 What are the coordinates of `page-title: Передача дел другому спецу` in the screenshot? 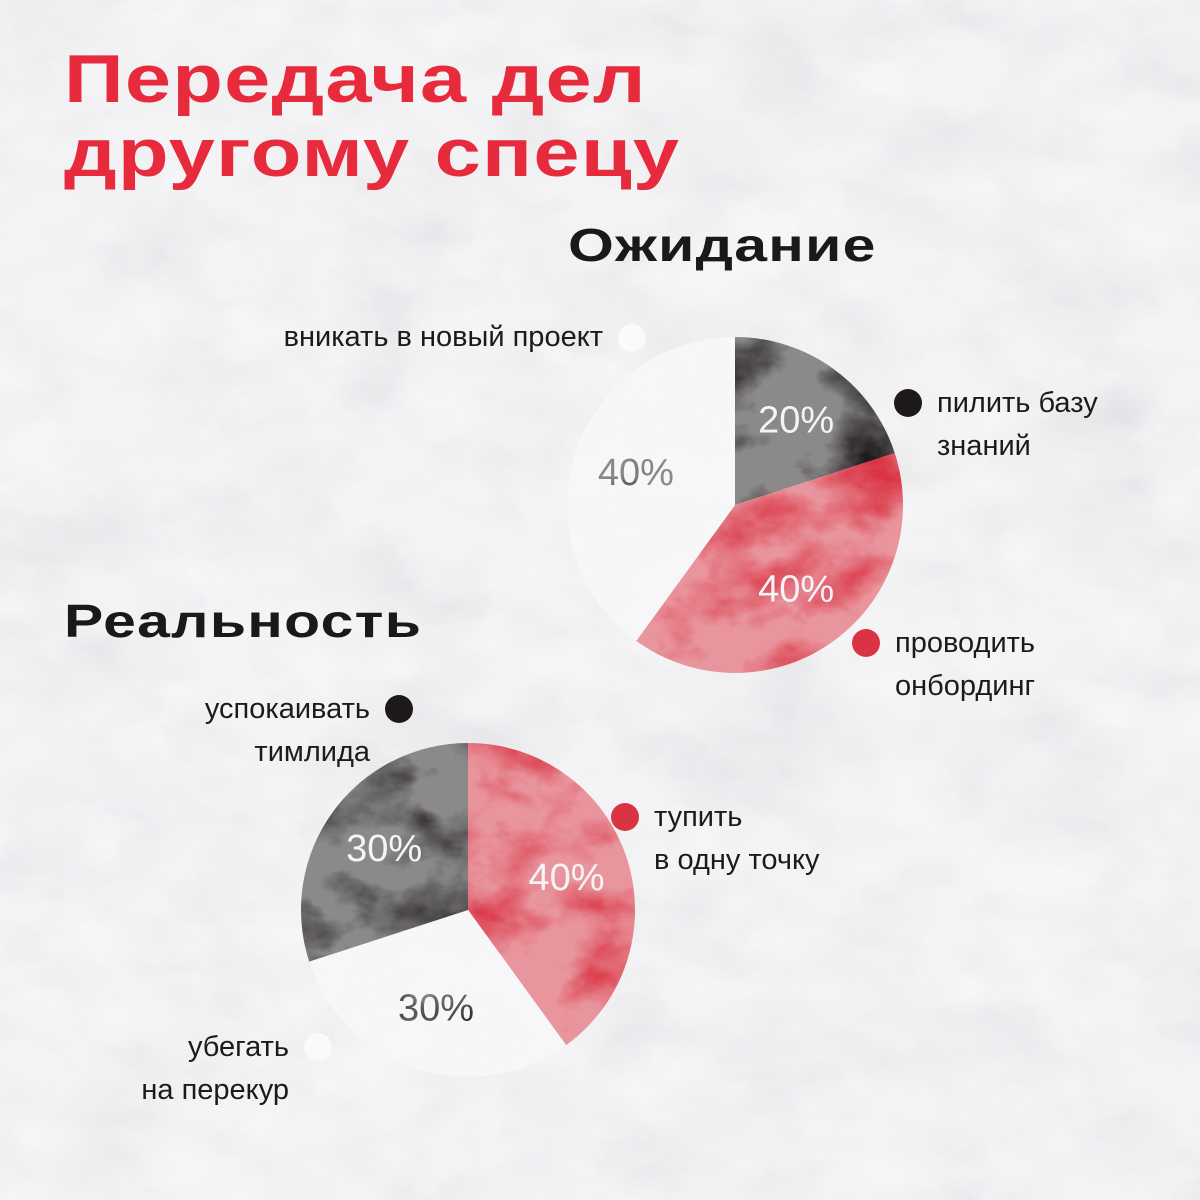 It's located at (372, 116).